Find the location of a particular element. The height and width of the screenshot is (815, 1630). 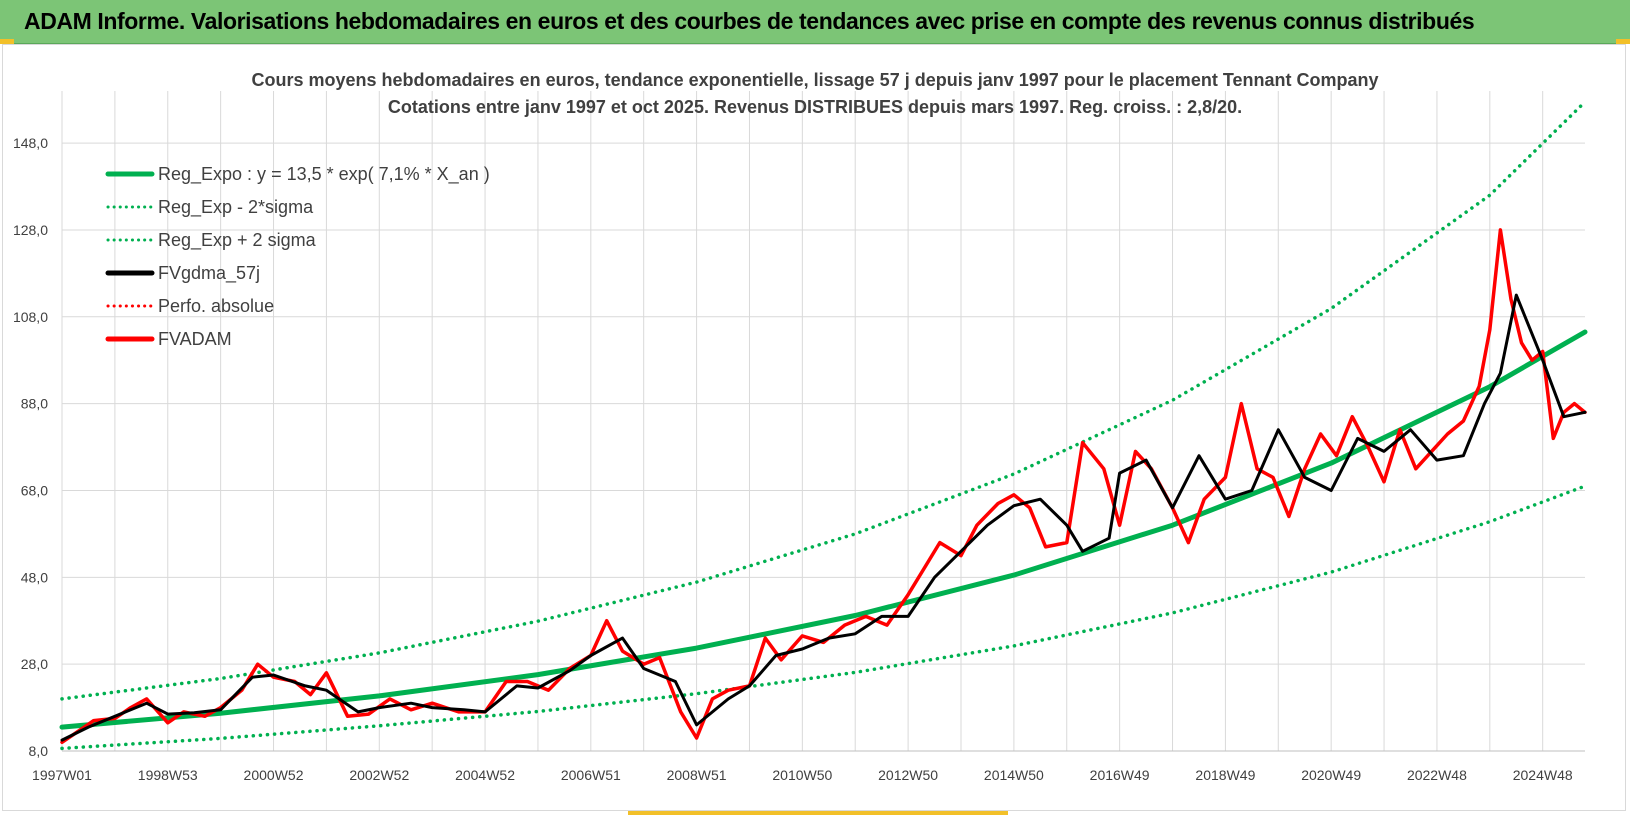

x-tick-label: 2008W51 is located at coordinates (697, 775).